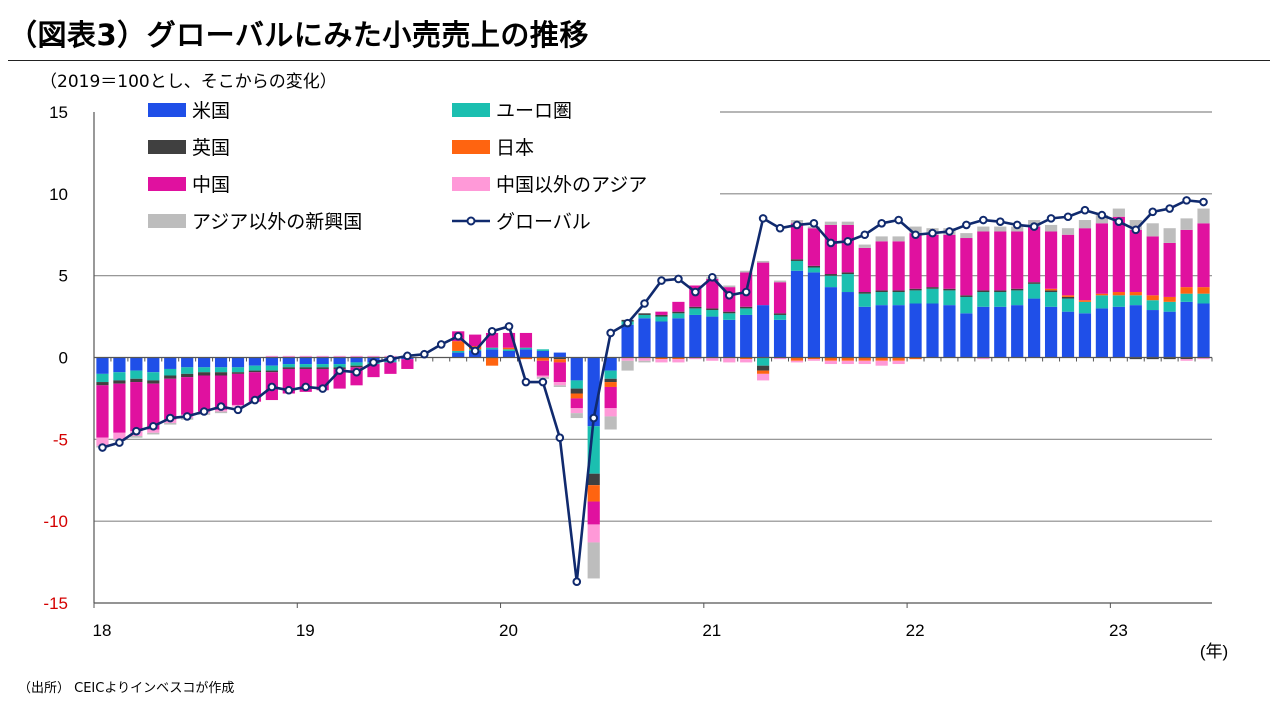  Describe the element at coordinates (571, 185) in the screenshot. I see `legend-label: 中国以外のアジア` at that location.